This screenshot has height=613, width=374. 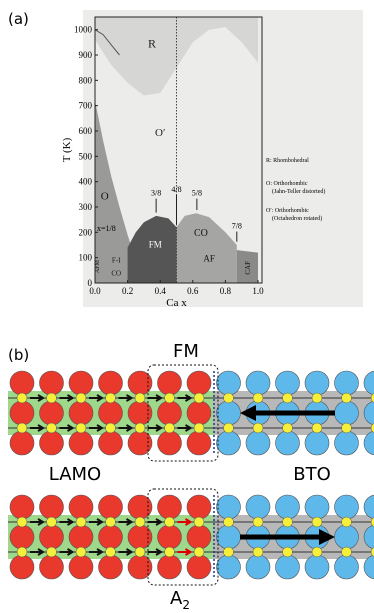 What do you see at coordinates (86, 80) in the screenshot?
I see `y-tick-label: 800` at bounding box center [86, 80].